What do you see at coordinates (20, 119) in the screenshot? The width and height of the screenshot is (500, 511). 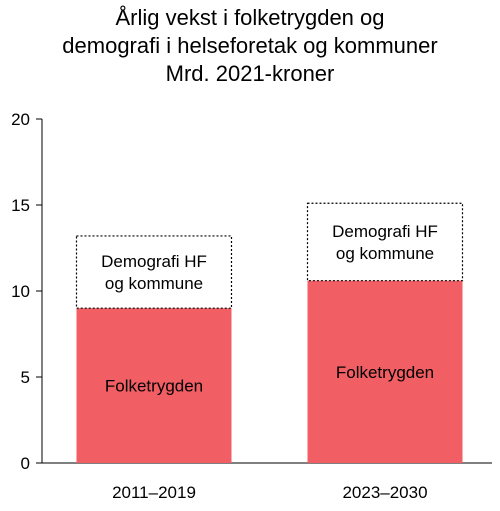 I see `y-tick-label: 20` at bounding box center [20, 119].